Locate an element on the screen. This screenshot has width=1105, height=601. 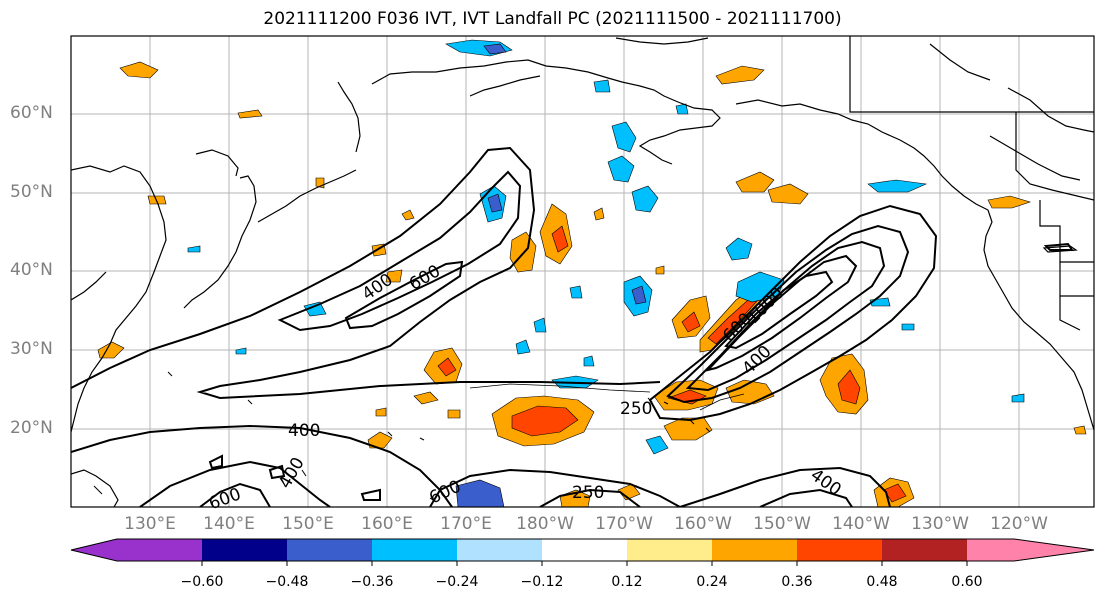
colorbar-outline is located at coordinates (582, 550).